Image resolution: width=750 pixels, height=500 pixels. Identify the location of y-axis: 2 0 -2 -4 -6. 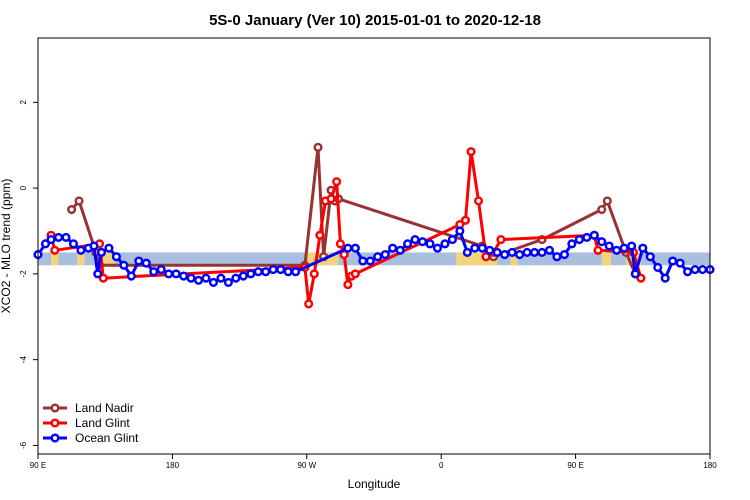
(28, 274).